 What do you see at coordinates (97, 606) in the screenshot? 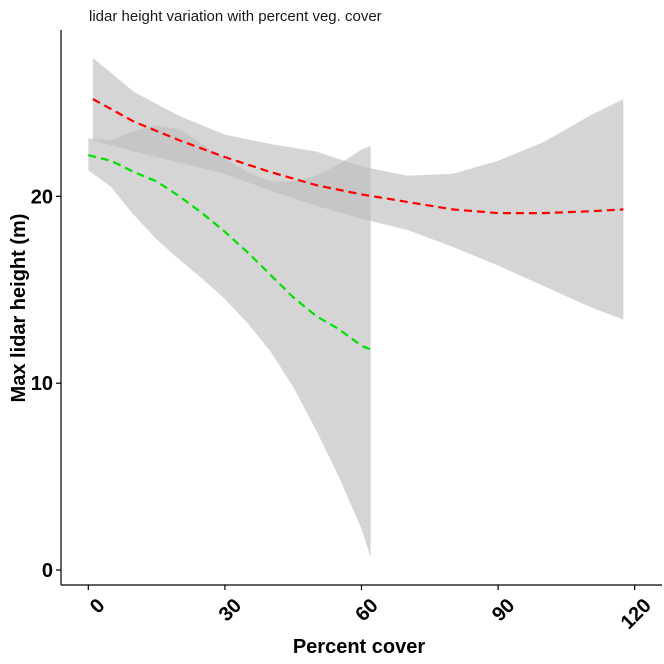
I see `x-tick-label: 0` at bounding box center [97, 606].